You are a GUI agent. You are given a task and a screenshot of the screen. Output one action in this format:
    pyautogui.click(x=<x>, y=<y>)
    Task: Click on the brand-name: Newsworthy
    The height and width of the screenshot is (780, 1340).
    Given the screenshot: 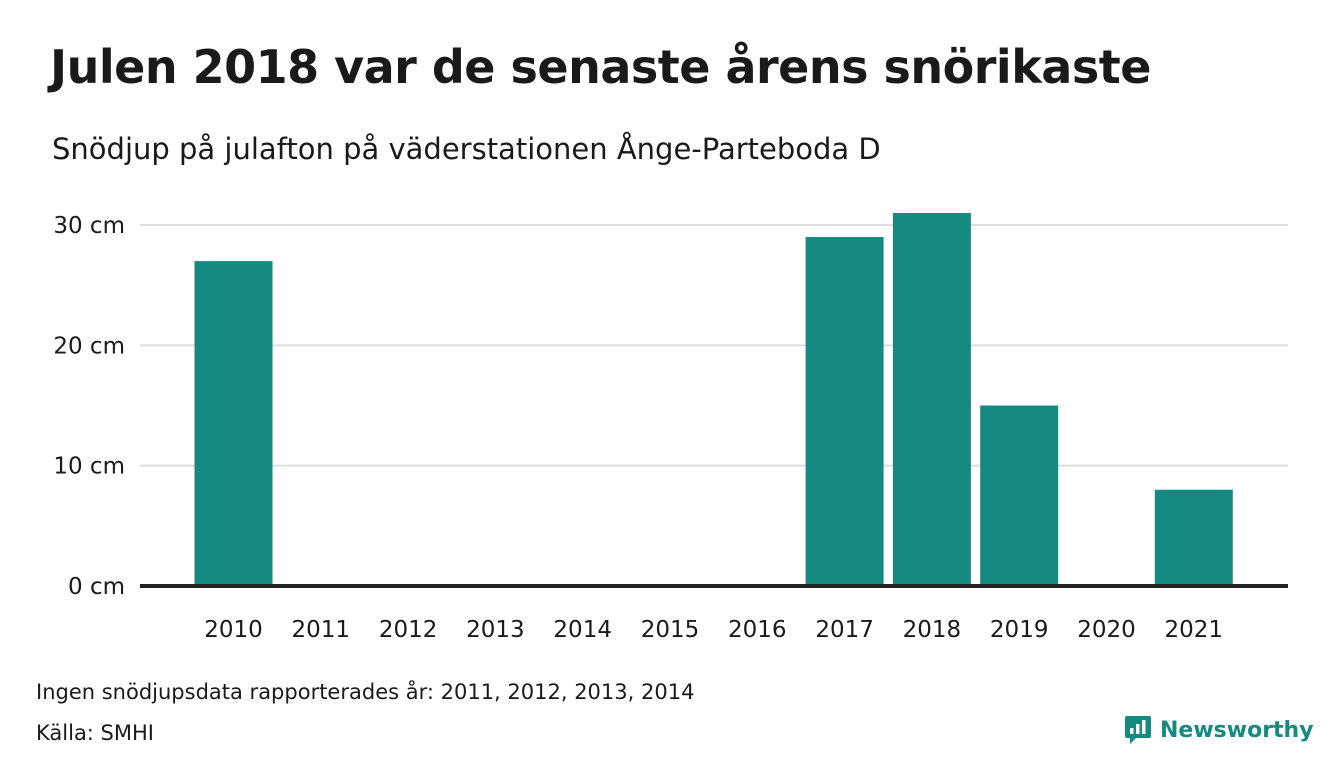 What is the action you would take?
    pyautogui.click(x=1237, y=730)
    